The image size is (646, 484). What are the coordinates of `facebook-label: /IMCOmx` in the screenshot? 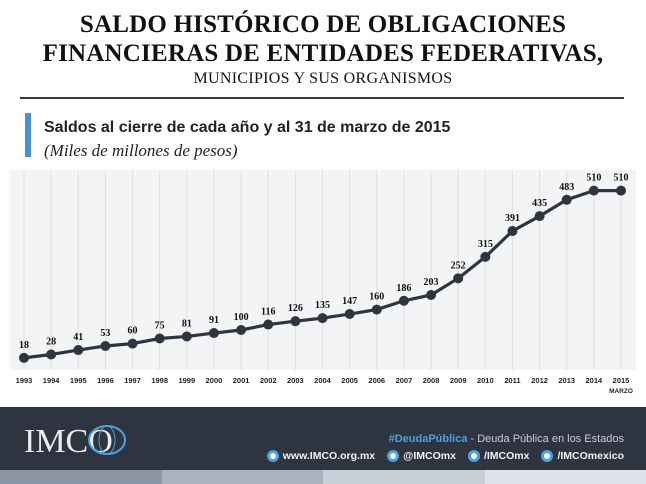 It's located at (506, 456).